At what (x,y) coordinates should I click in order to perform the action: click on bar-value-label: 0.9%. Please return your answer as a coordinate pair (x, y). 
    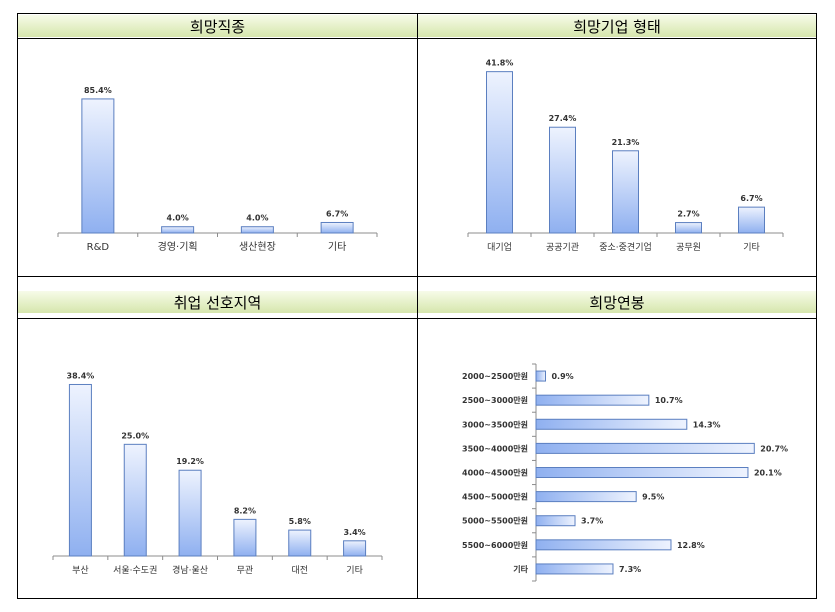
    Looking at the image, I should click on (562, 376).